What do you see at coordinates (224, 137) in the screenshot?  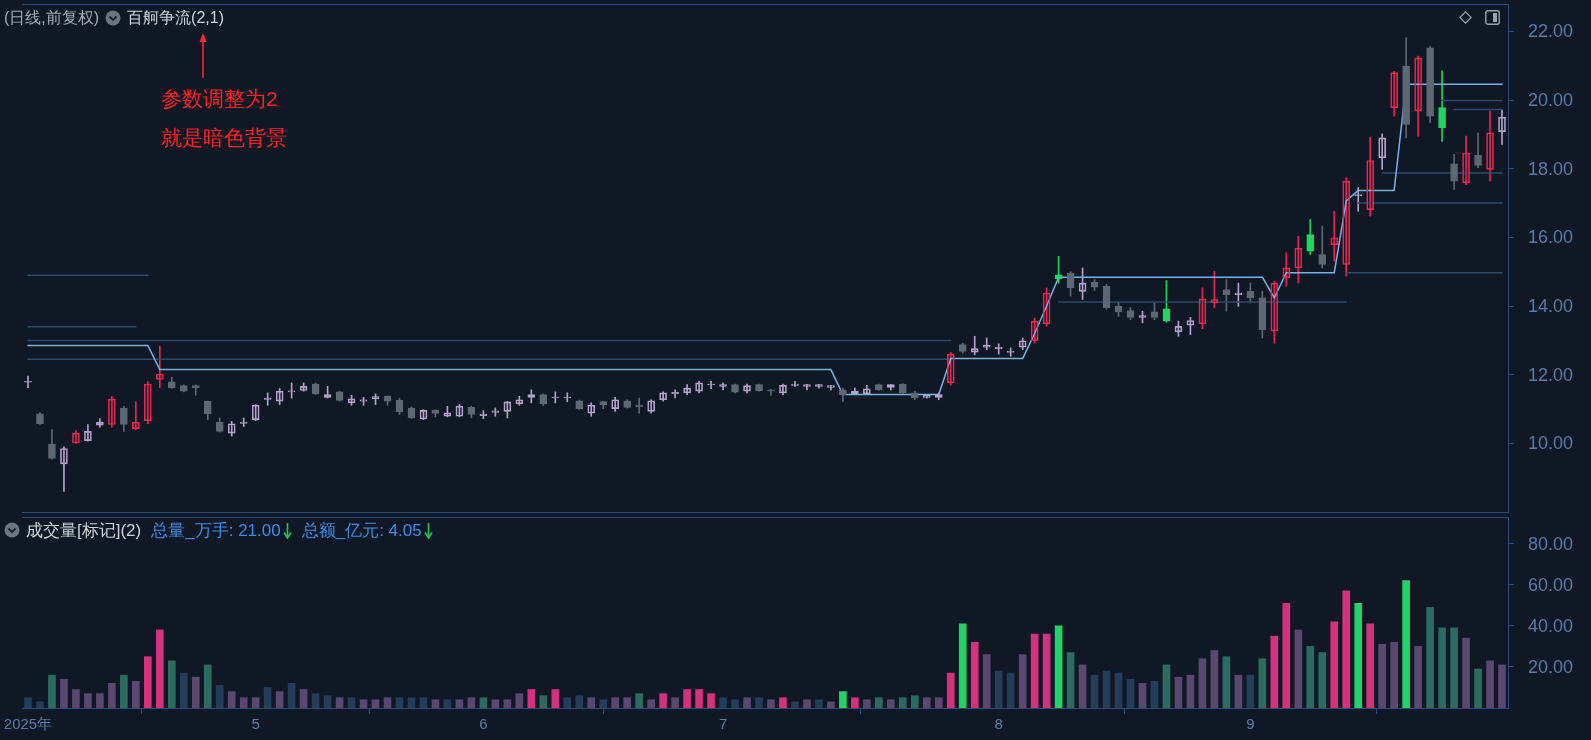 I see `annotation: 就是暗色背景` at bounding box center [224, 137].